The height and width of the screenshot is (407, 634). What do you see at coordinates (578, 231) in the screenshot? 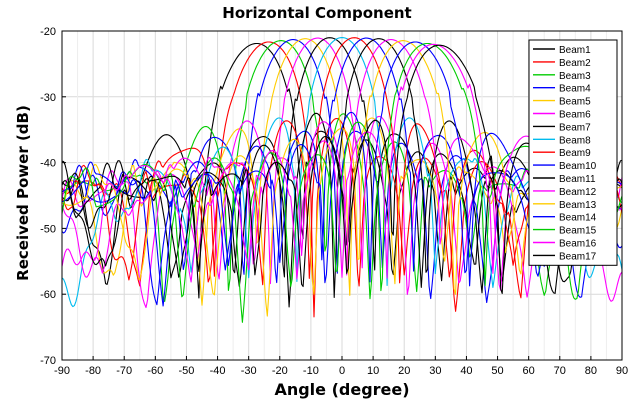
I see `legend-label-beam15: Beam15` at bounding box center [578, 231].